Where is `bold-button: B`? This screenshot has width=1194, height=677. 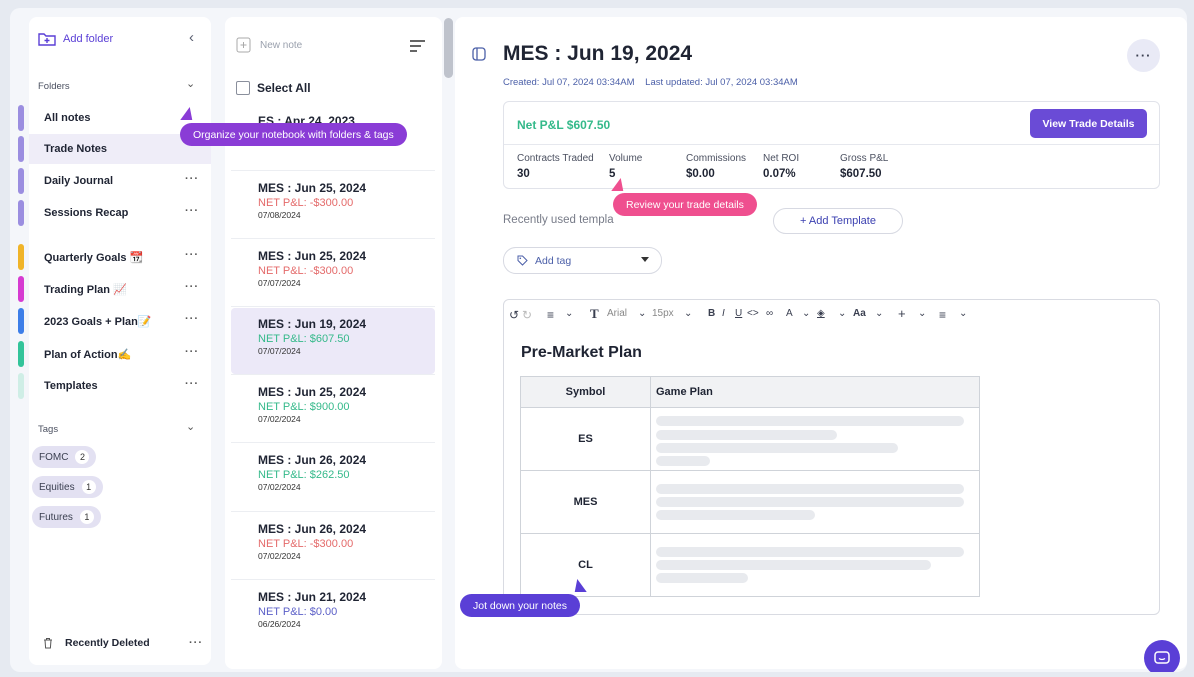
bold-button: B is located at coordinates (712, 313).